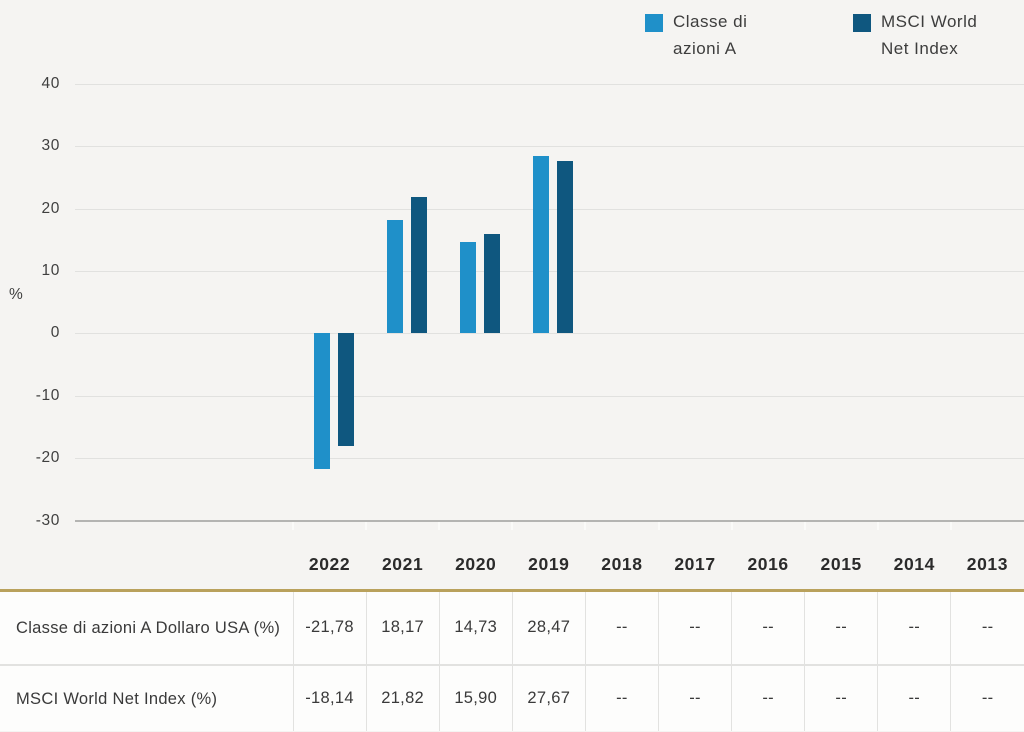 This screenshot has height=732, width=1024. What do you see at coordinates (731, 526) in the screenshot?
I see `x-axis-tick-2016` at bounding box center [731, 526].